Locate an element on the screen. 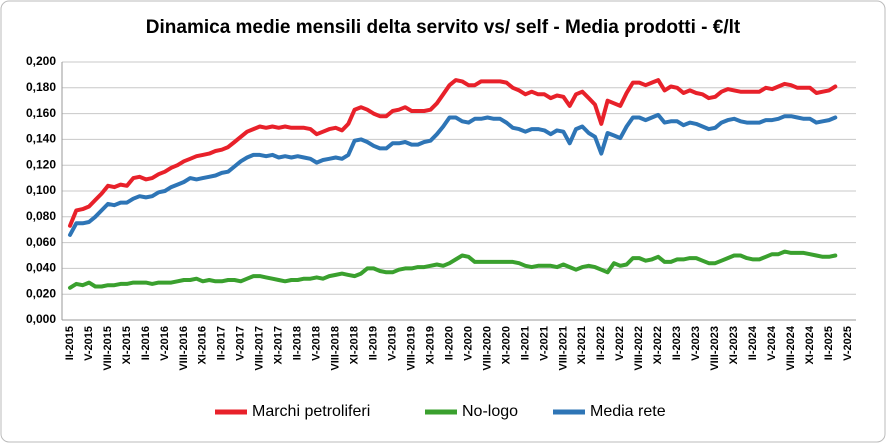 The width and height of the screenshot is (886, 443). x-tick-label: XI-2020 is located at coordinates (506, 345).